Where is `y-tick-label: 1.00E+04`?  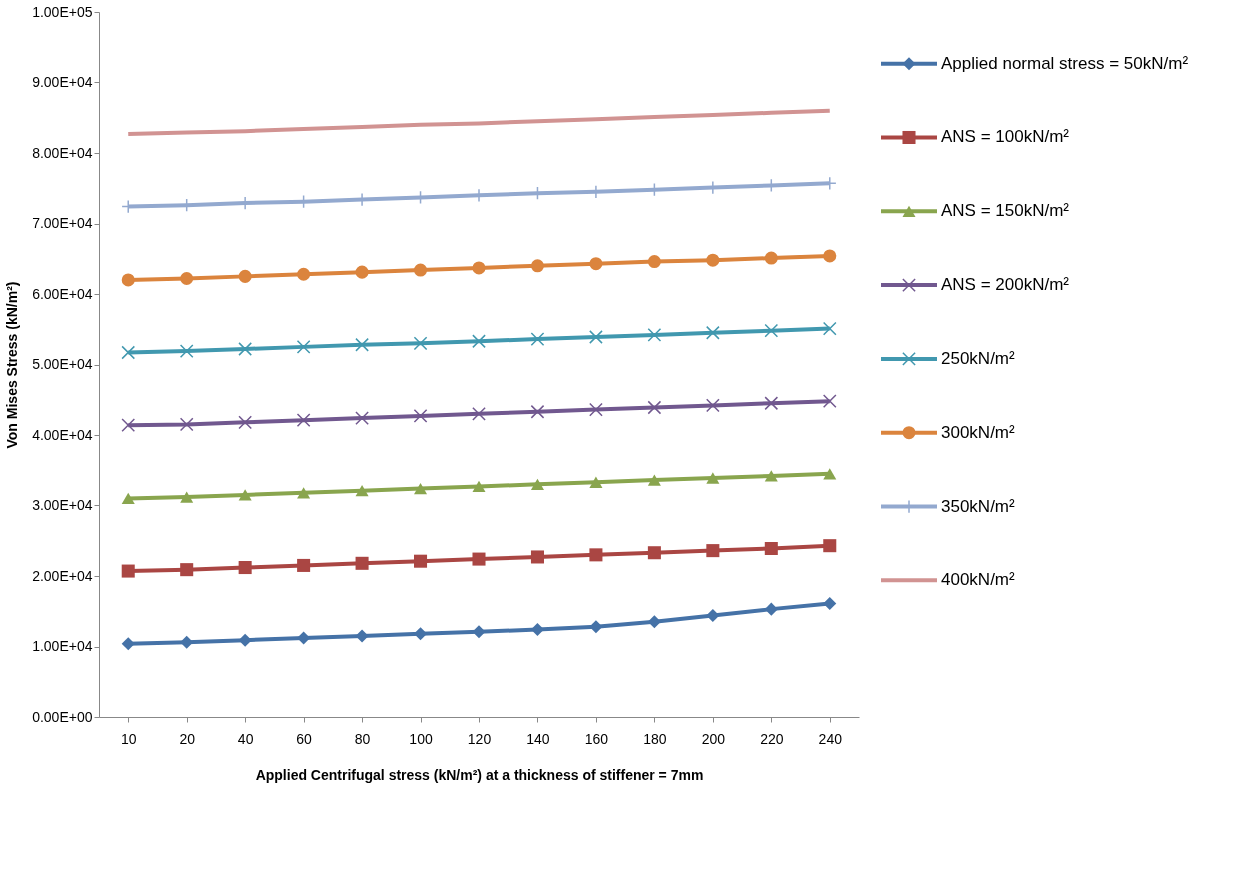 y-tick-label: 1.00E+04 is located at coordinates (62, 646).